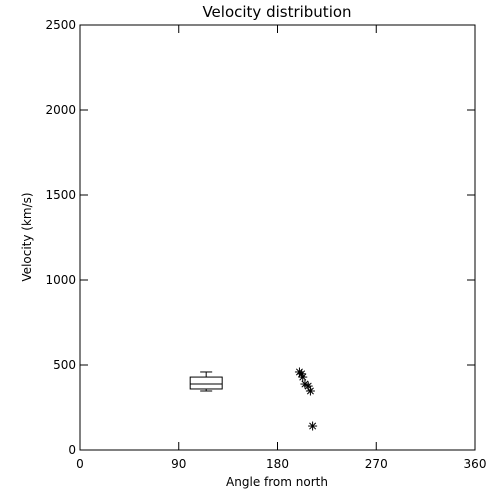  Describe the element at coordinates (72, 450) in the screenshot. I see `y-tick-label: 0` at that location.